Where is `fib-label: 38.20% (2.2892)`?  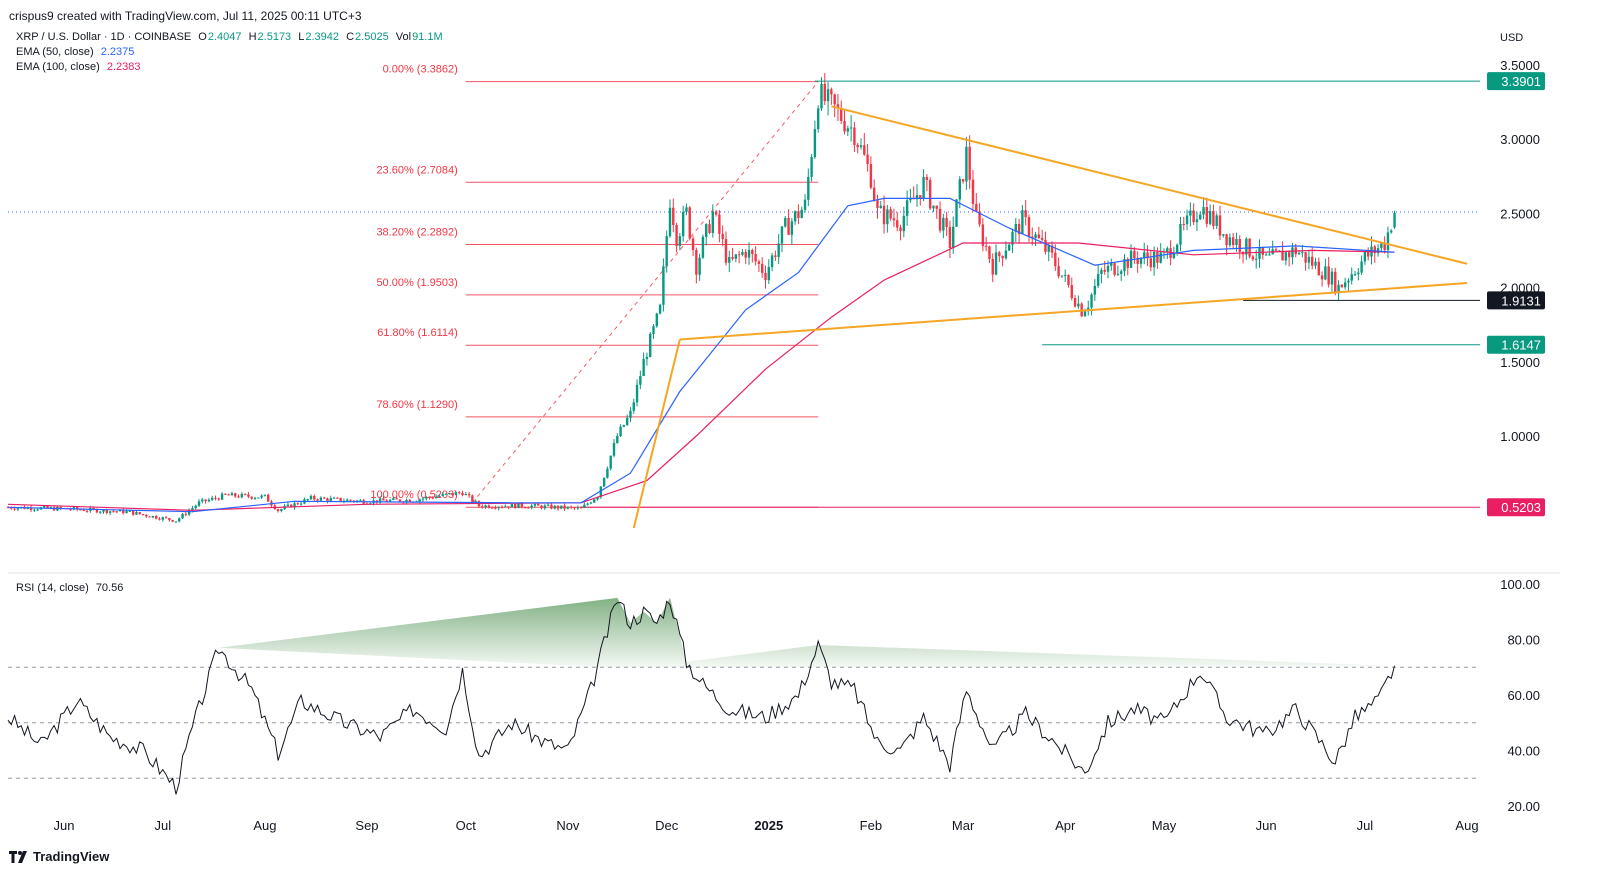 fib-label: 38.20% (2.2892) is located at coordinates (416, 233).